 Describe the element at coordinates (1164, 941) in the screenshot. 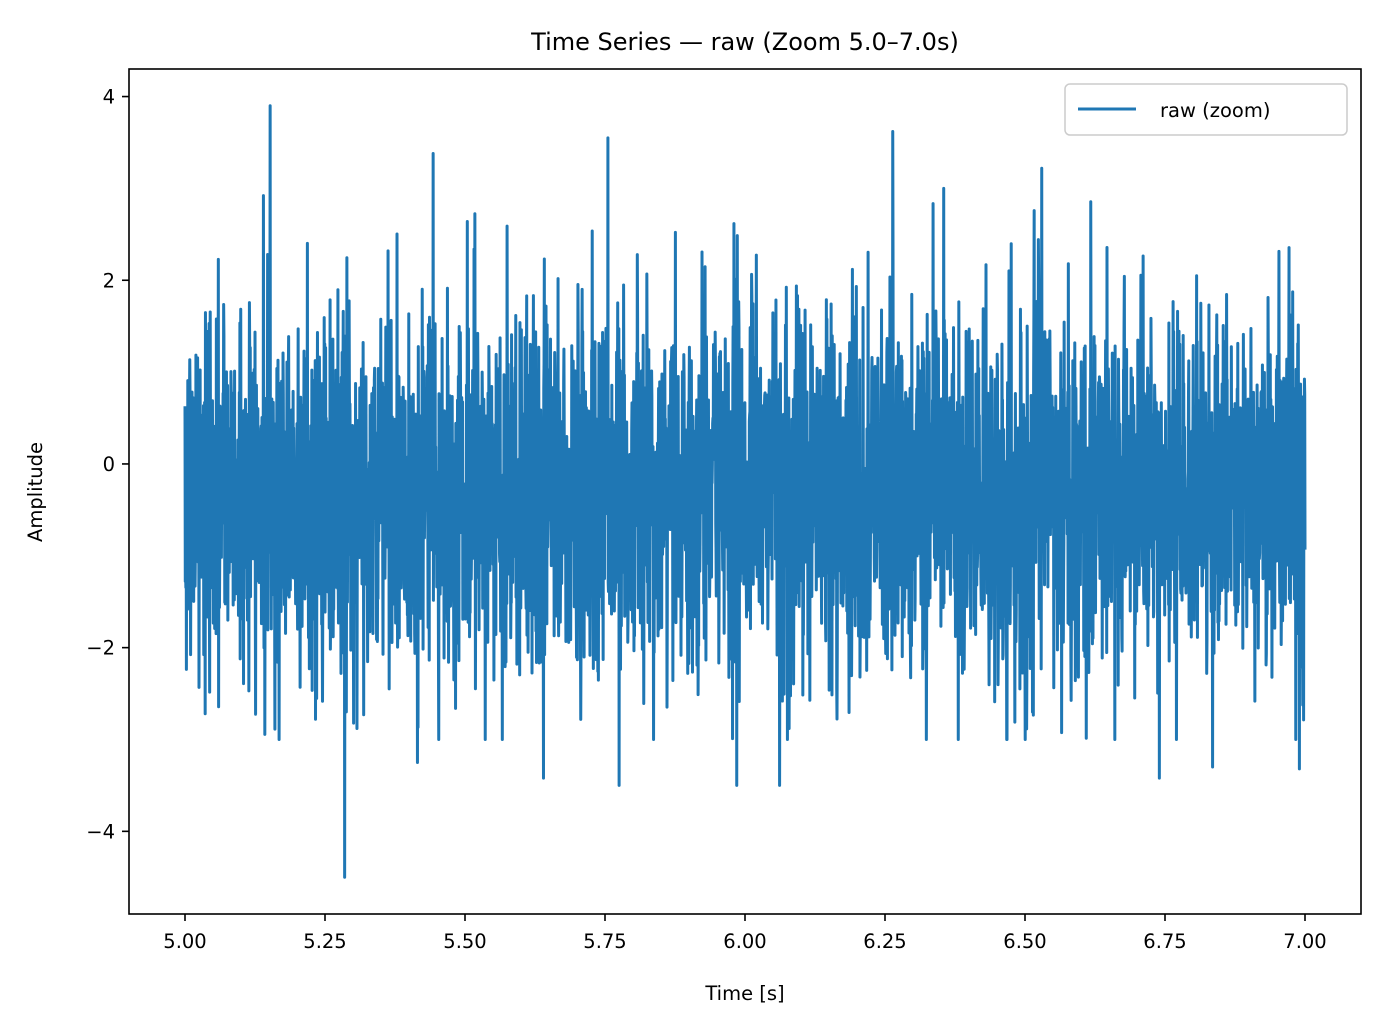

I see `x-tick-label: 6.75` at that location.